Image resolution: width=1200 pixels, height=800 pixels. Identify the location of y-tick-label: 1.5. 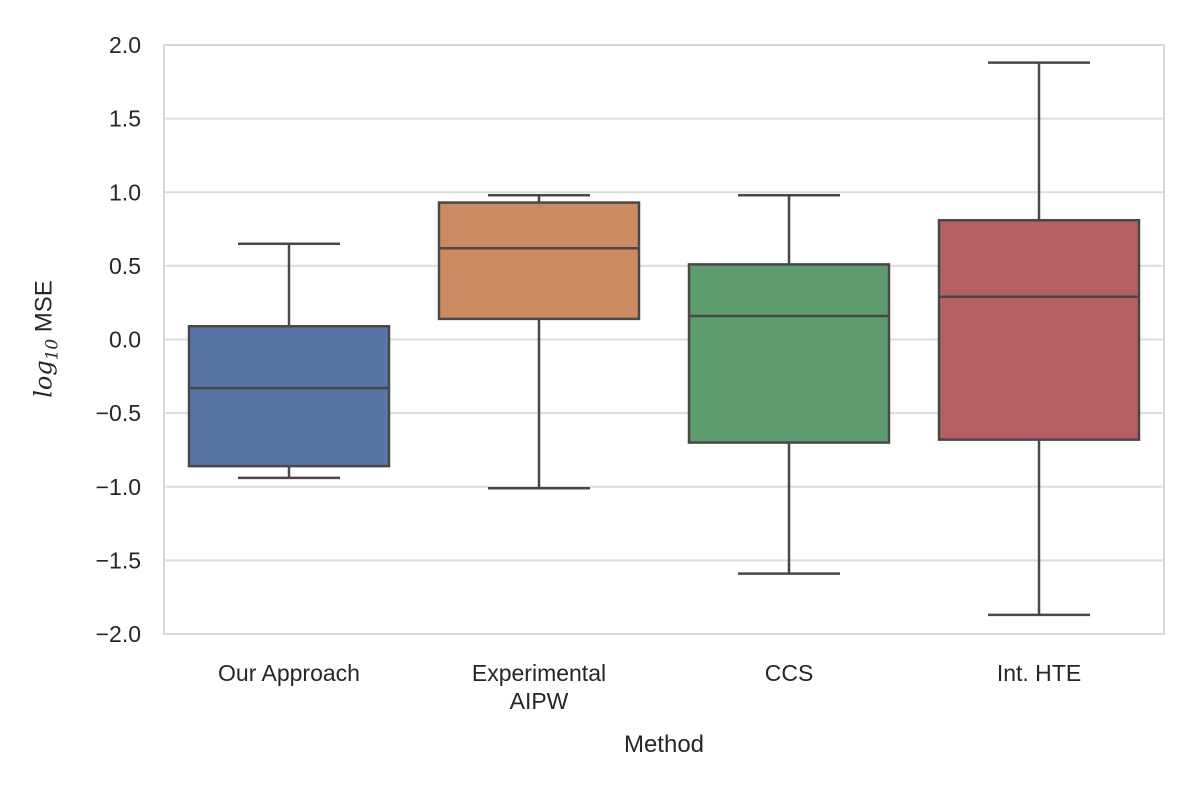
(125, 119).